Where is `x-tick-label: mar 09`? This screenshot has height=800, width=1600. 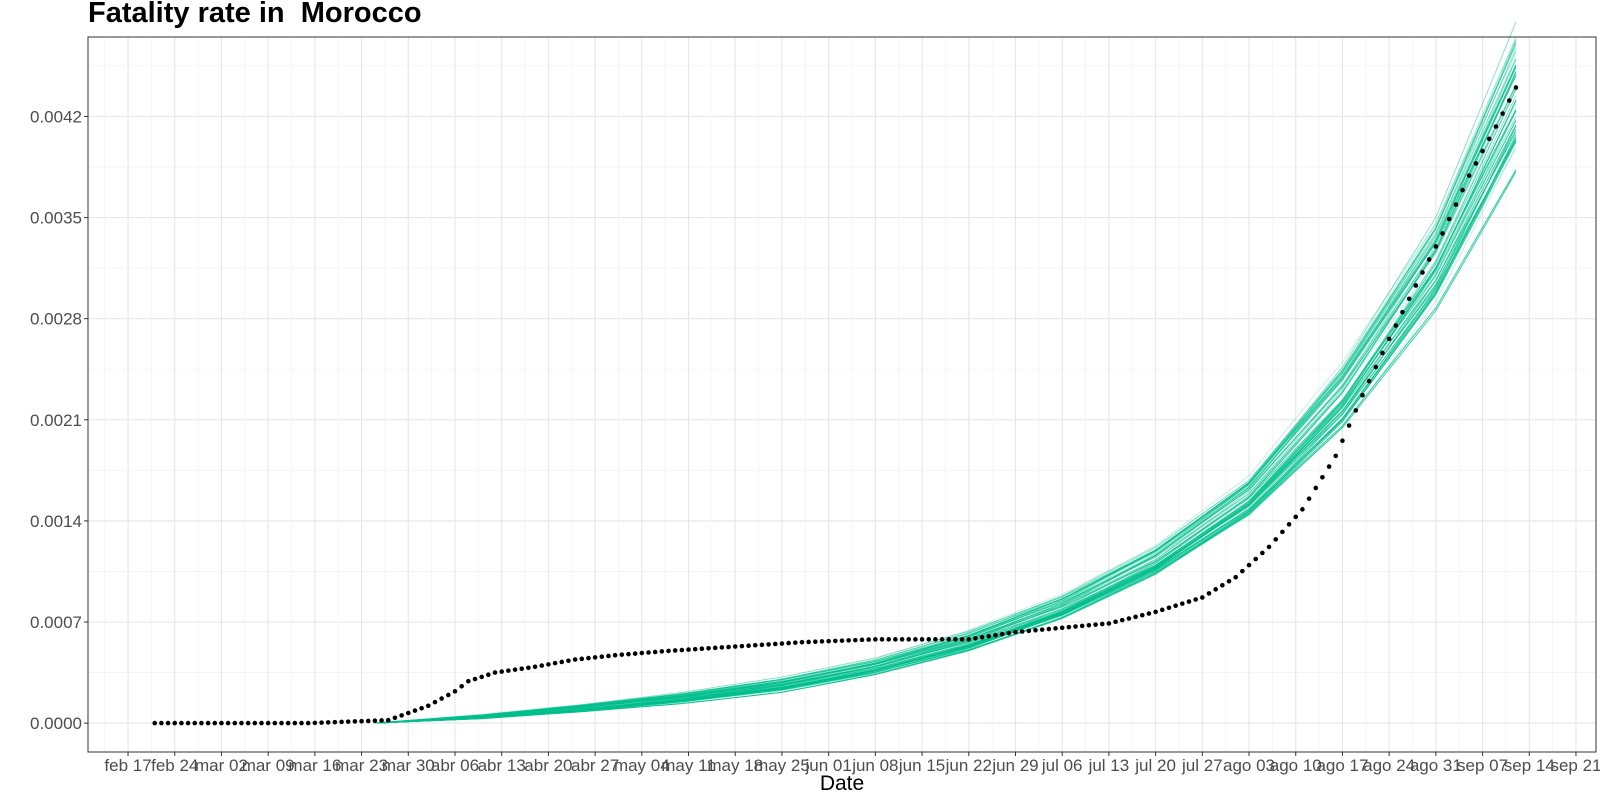
x-tick-label: mar 09 is located at coordinates (268, 765).